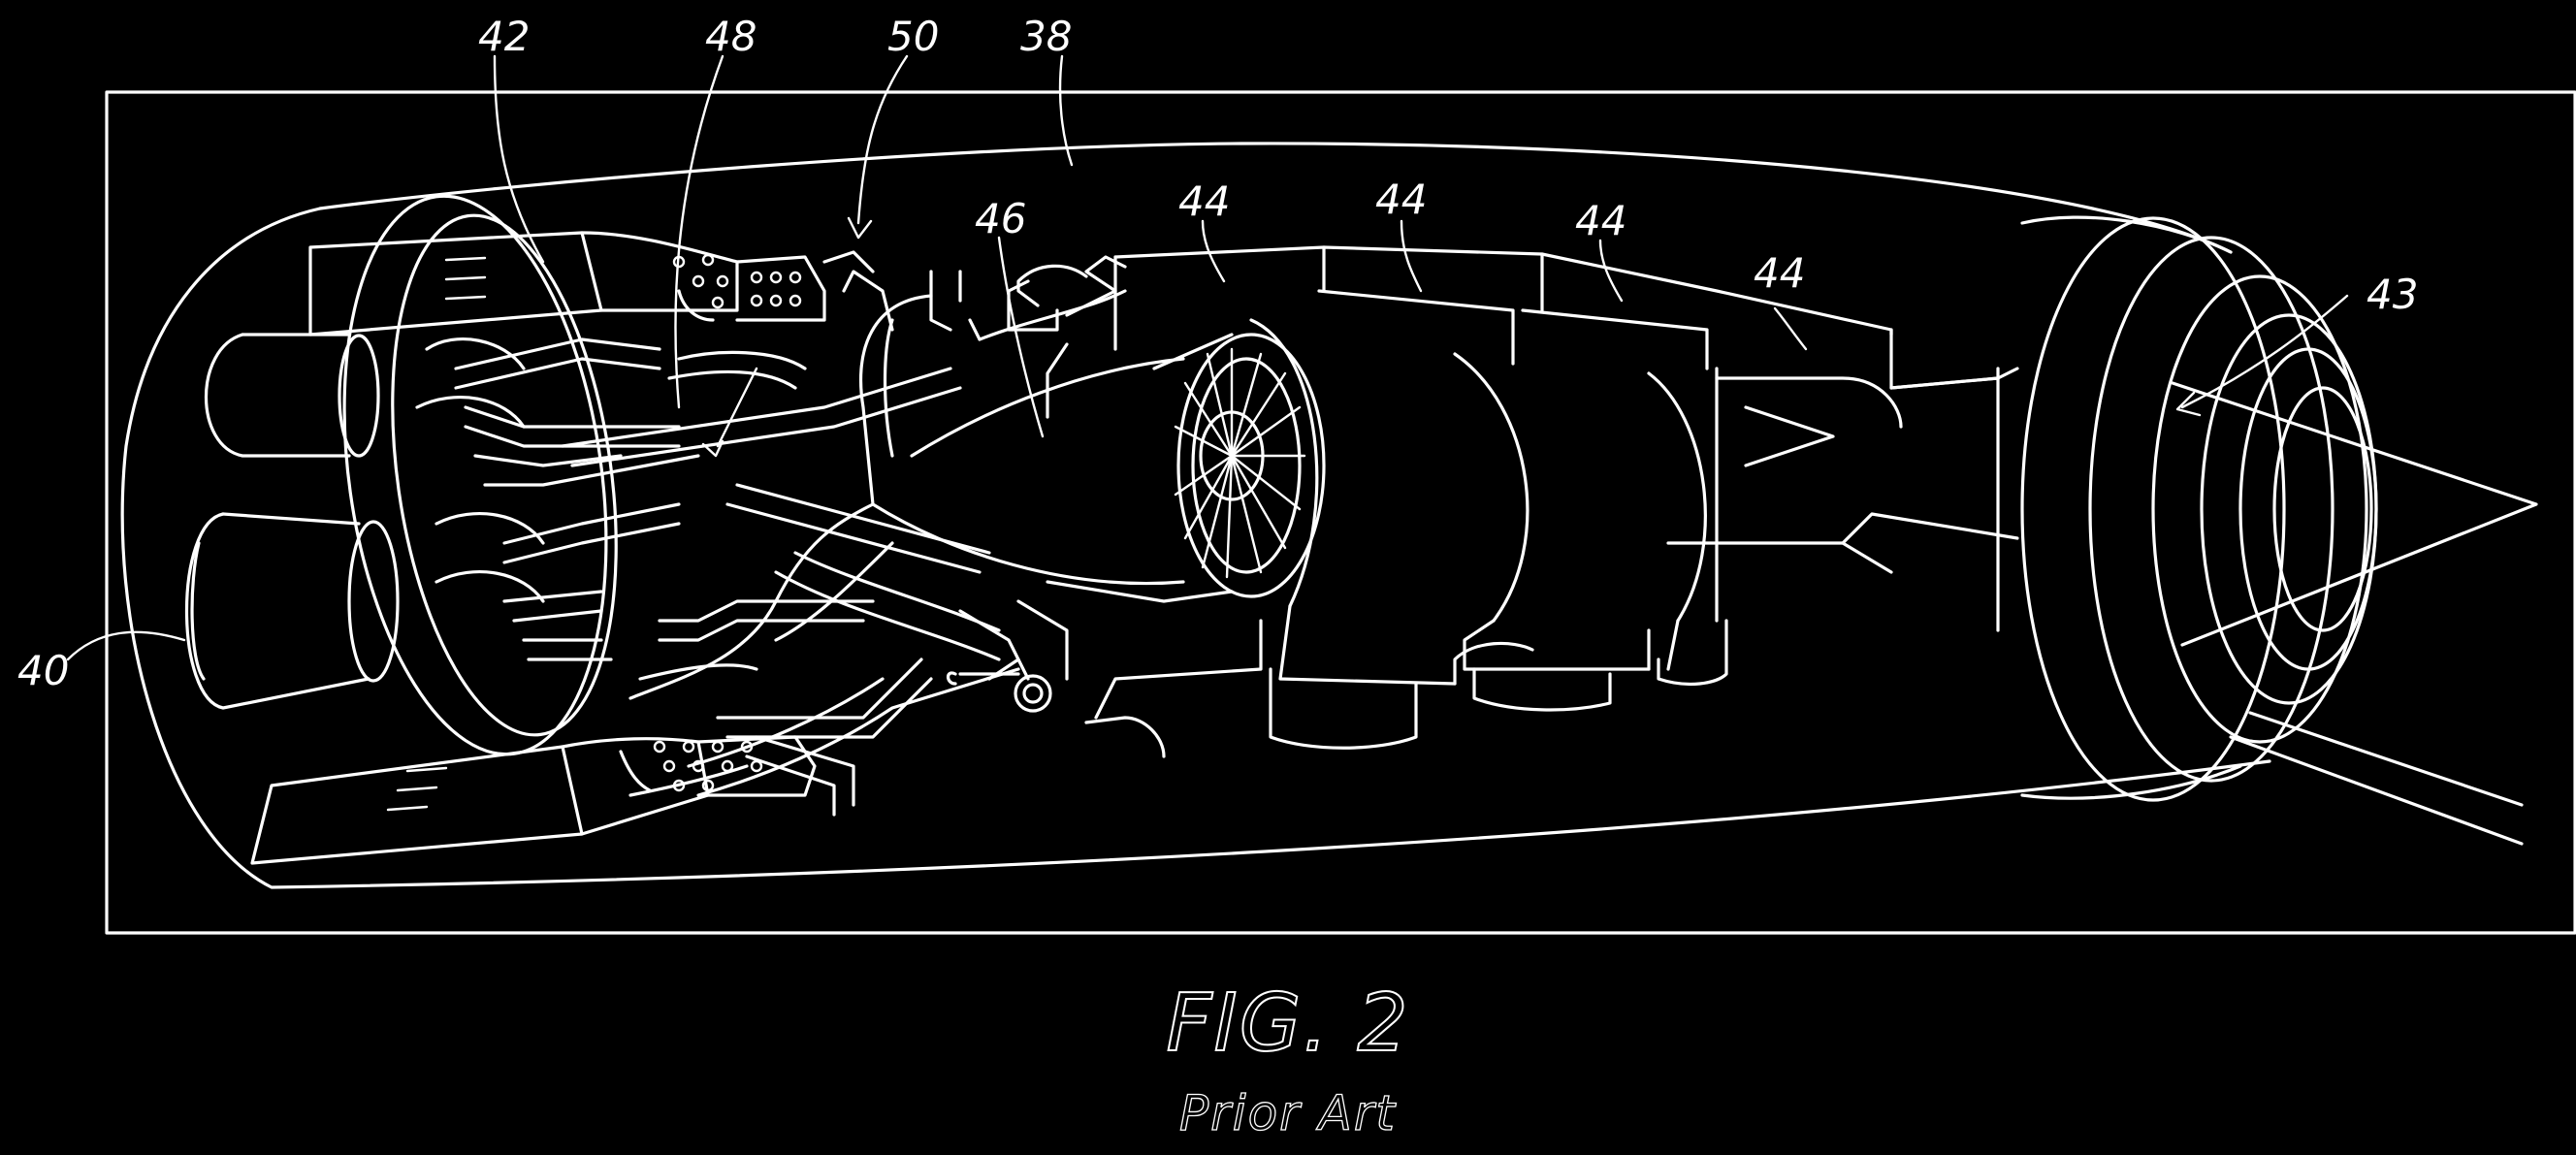 Image resolution: width=2576 pixels, height=1155 pixels. Describe the element at coordinates (43, 671) in the screenshot. I see `ref-label-40: 40` at that location.